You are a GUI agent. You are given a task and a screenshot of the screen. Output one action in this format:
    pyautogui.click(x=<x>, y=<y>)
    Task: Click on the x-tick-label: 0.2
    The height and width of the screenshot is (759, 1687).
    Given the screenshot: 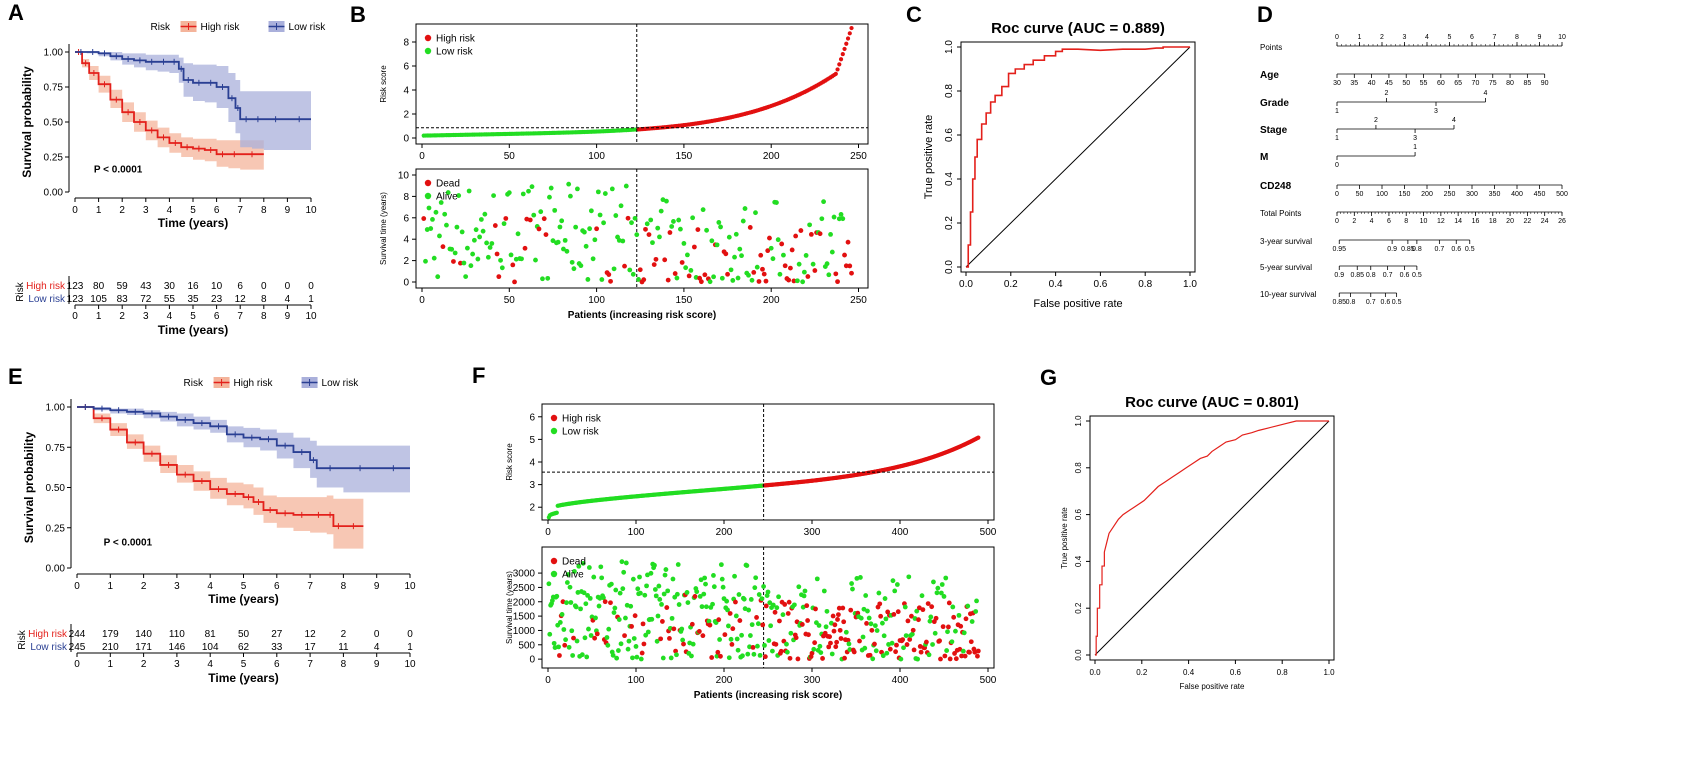 What is the action you would take?
    pyautogui.click(x=1142, y=672)
    